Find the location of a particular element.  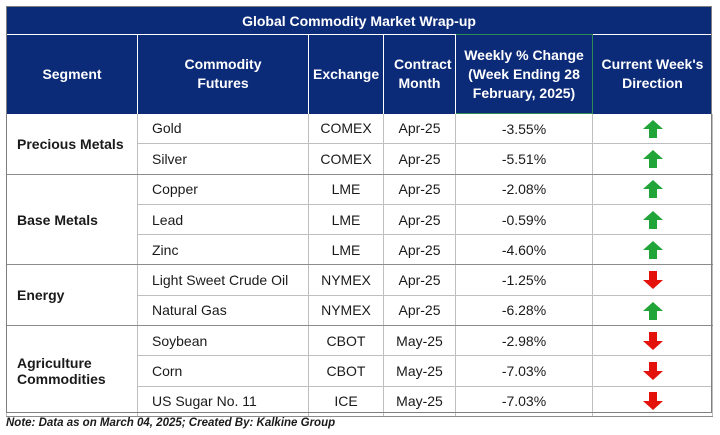

weekly-change-cell: -6.28% is located at coordinates (524, 311).